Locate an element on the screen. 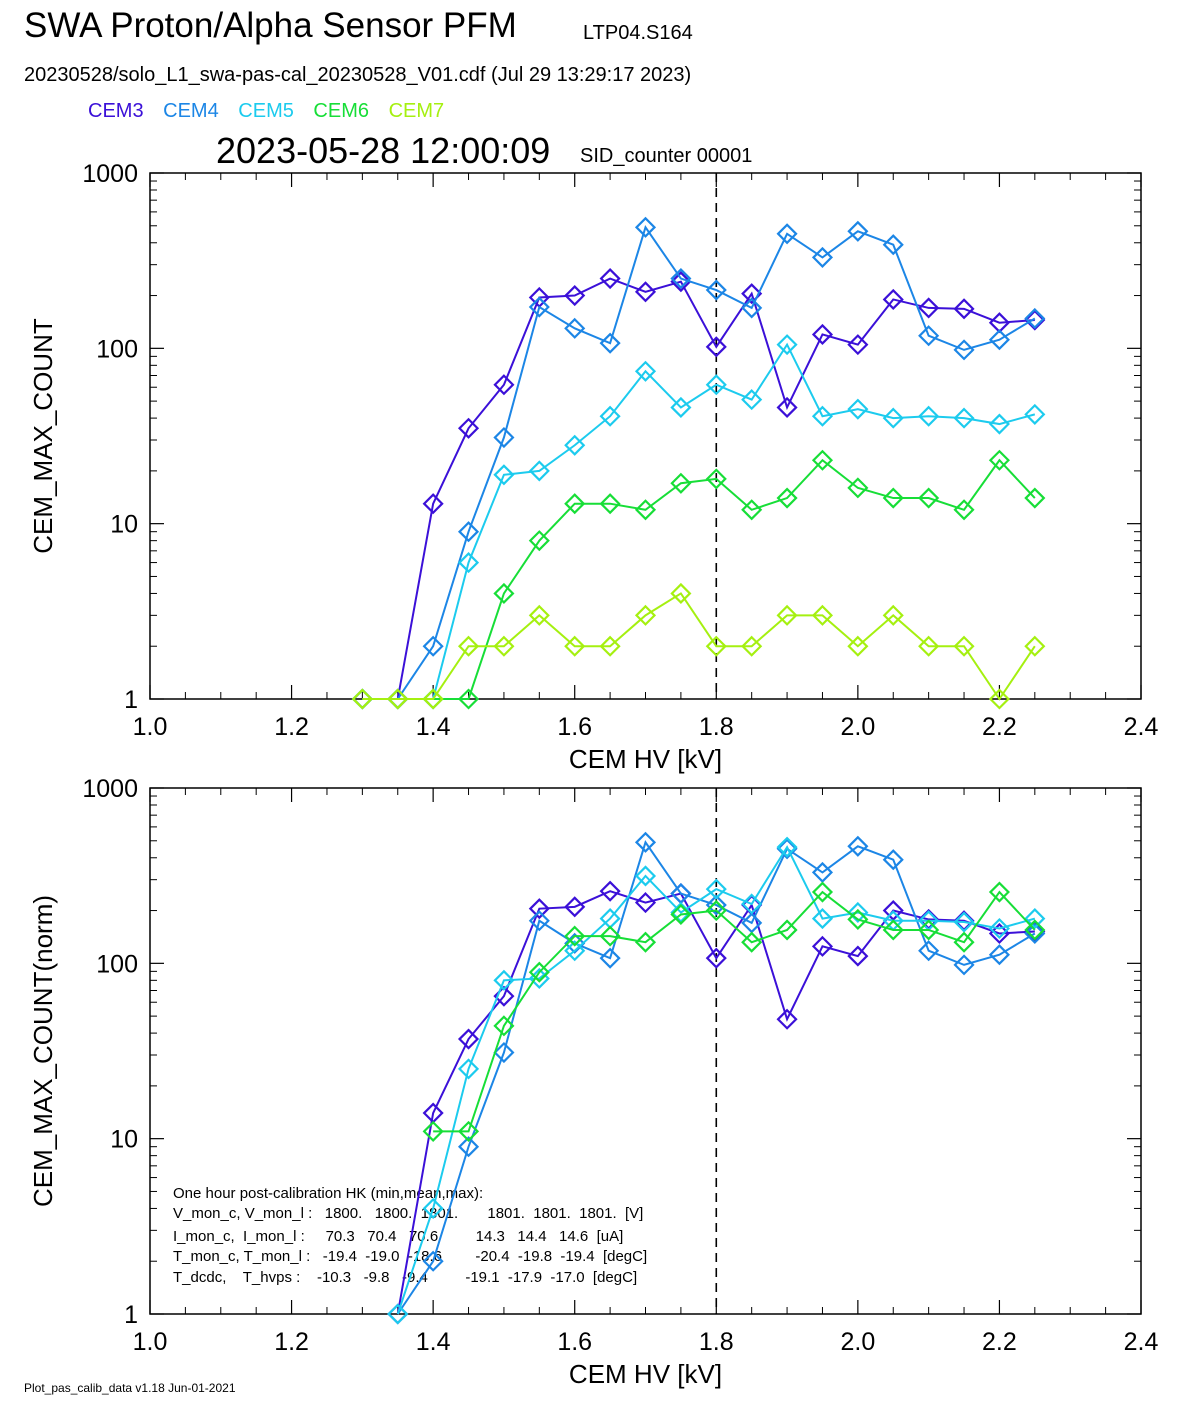  legend-item-cem7: CEM7 is located at coordinates (416, 111).